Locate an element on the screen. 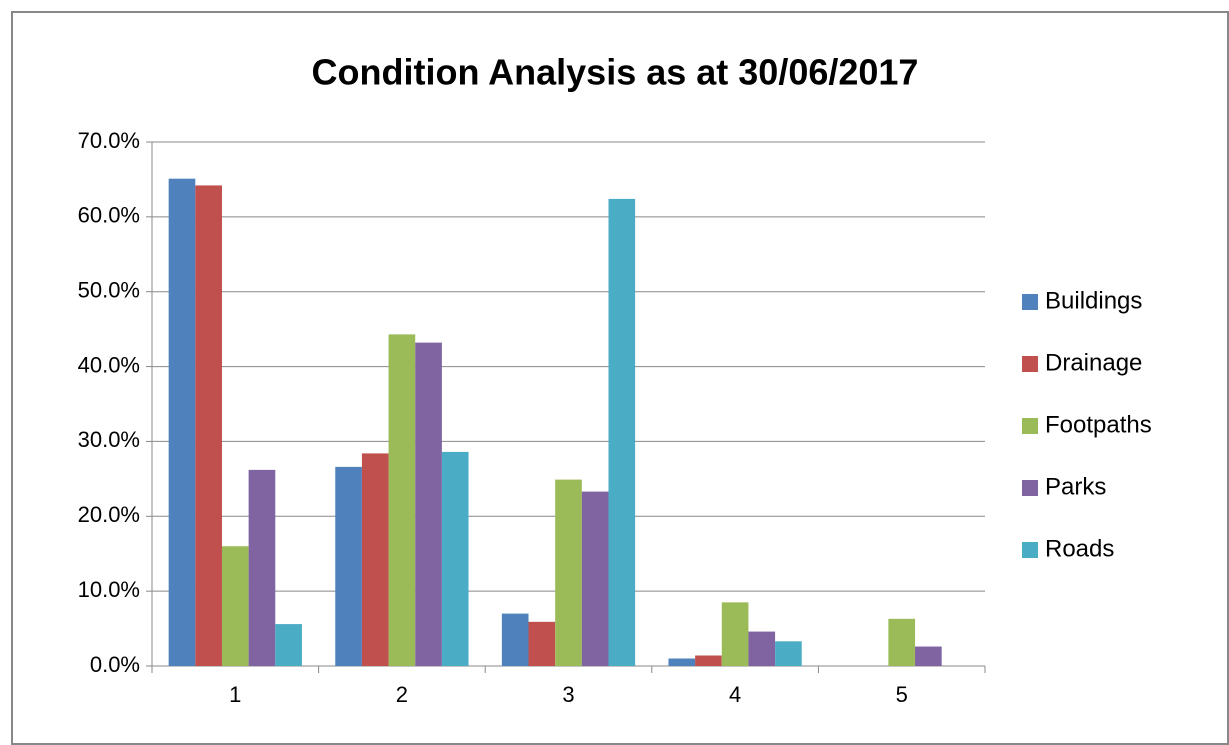 This screenshot has height=745, width=1229. legend-label: Drainage is located at coordinates (1093, 362).